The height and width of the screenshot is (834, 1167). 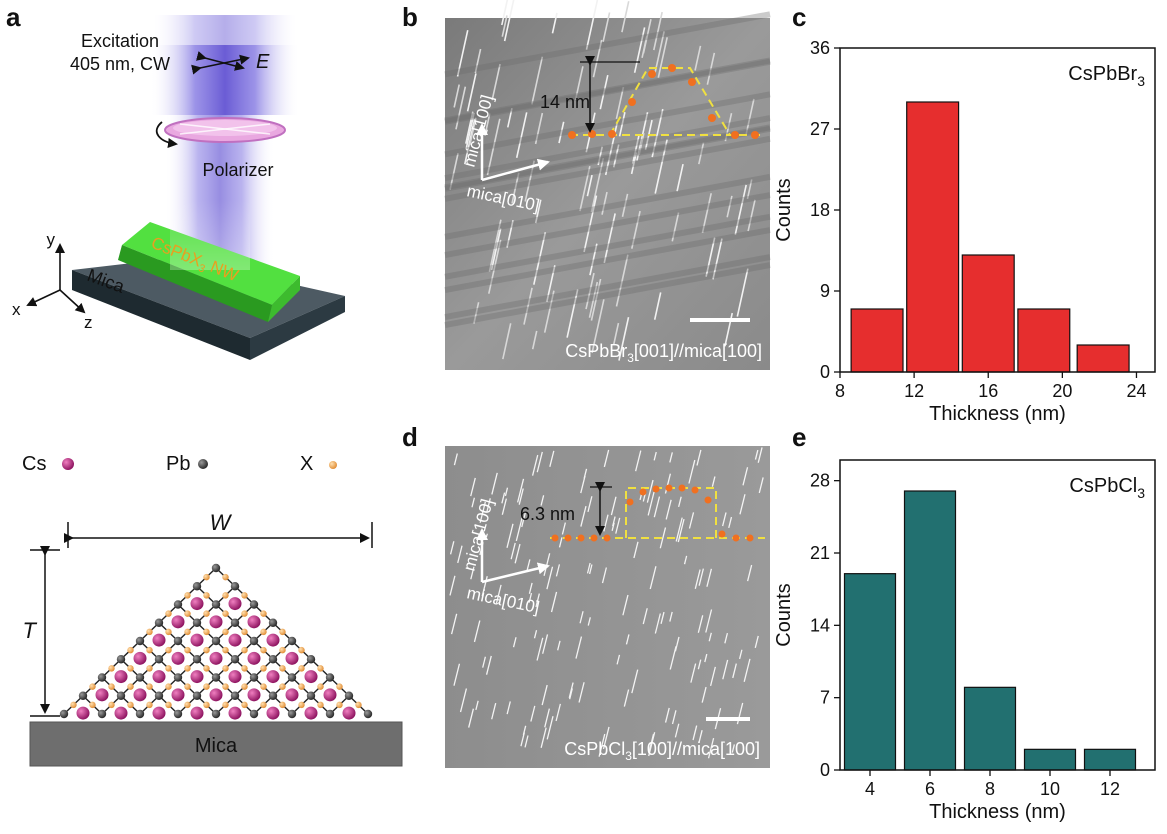 What do you see at coordinates (333, 465) in the screenshot?
I see `legend-x-dot` at bounding box center [333, 465].